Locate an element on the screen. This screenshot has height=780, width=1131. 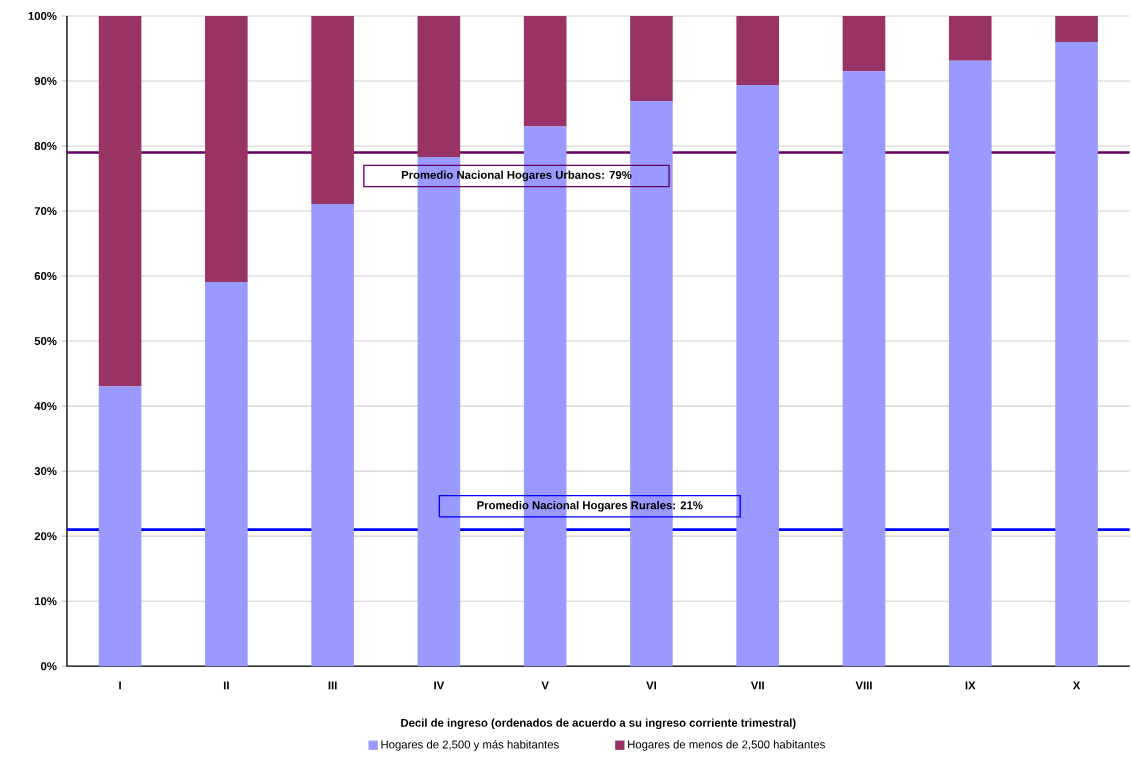
x-tick-label: I is located at coordinates (120, 685).